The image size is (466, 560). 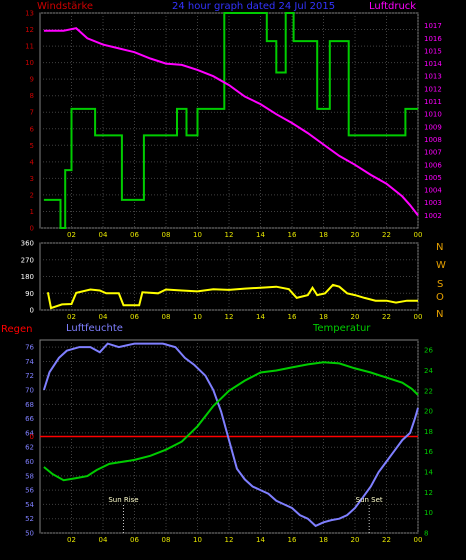 I want to click on y-right-tick-label: 1010, so click(x=433, y=115).